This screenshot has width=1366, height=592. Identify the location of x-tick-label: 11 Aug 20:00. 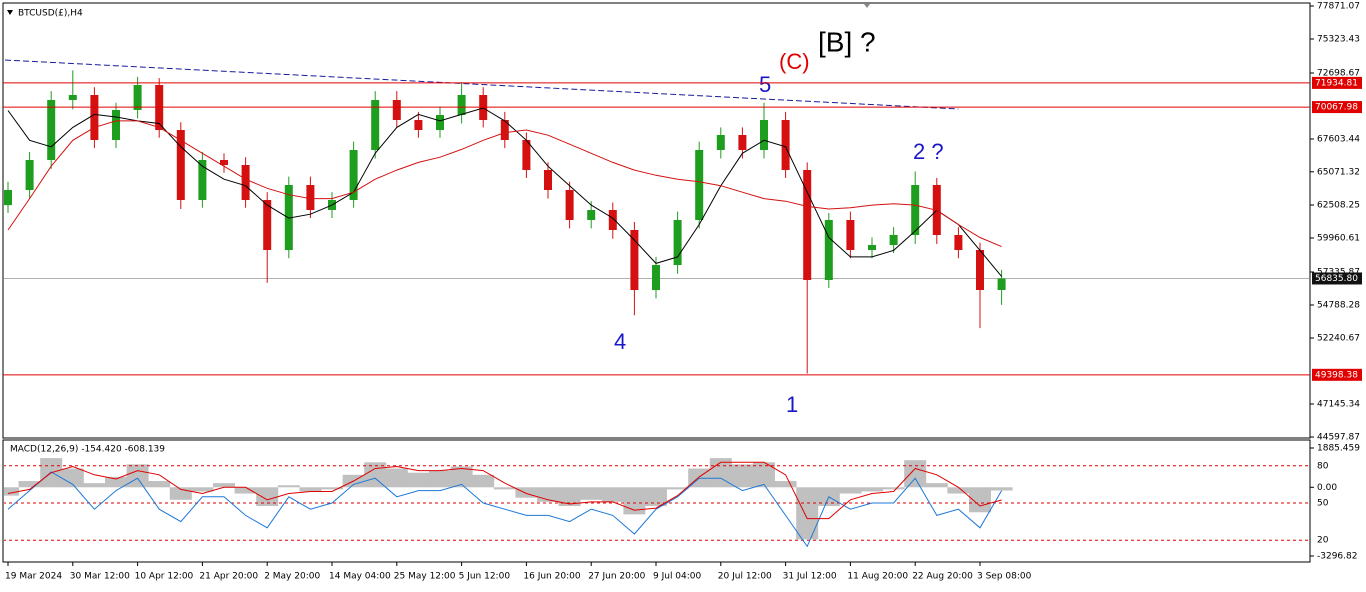
(877, 577).